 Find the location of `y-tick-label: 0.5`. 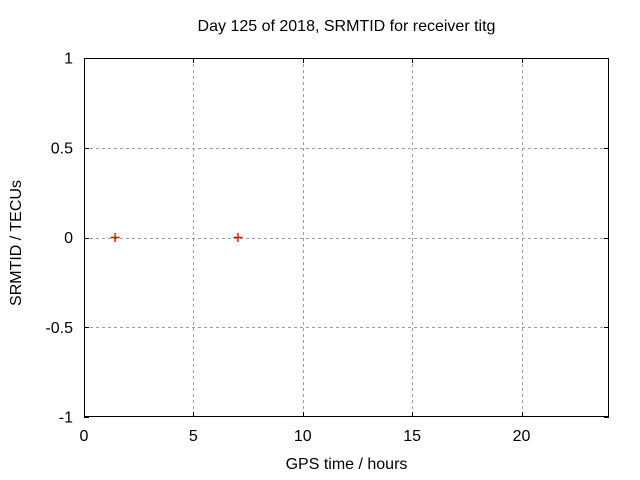

y-tick-label: 0.5 is located at coordinates (62, 148).